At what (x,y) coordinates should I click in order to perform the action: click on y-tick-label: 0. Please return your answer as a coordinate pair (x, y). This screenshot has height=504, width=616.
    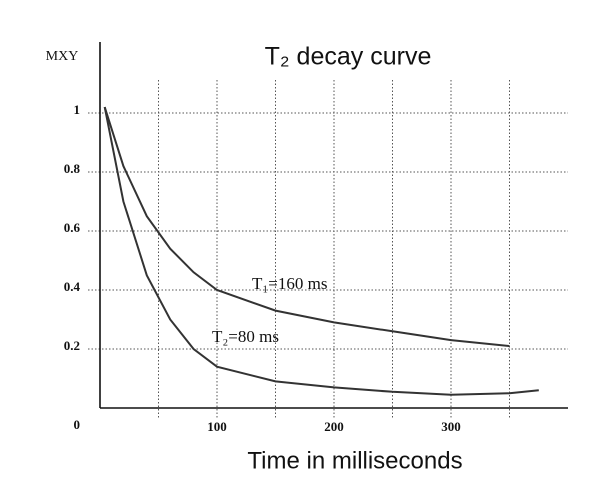
    Looking at the image, I should click on (77, 424).